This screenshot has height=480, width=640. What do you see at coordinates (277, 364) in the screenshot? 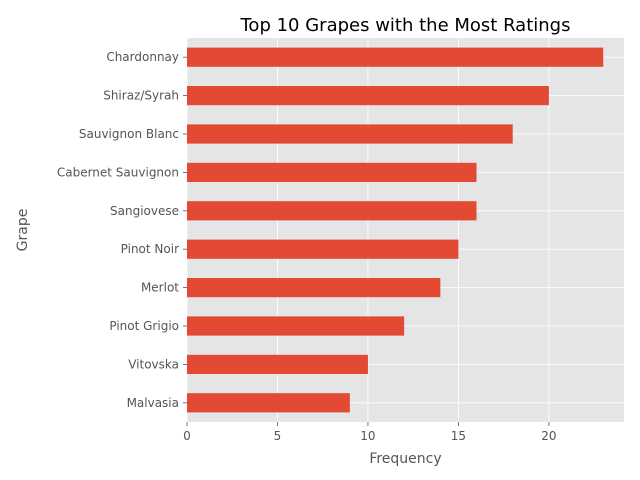
I see `bar-vitovska` at bounding box center [277, 364].